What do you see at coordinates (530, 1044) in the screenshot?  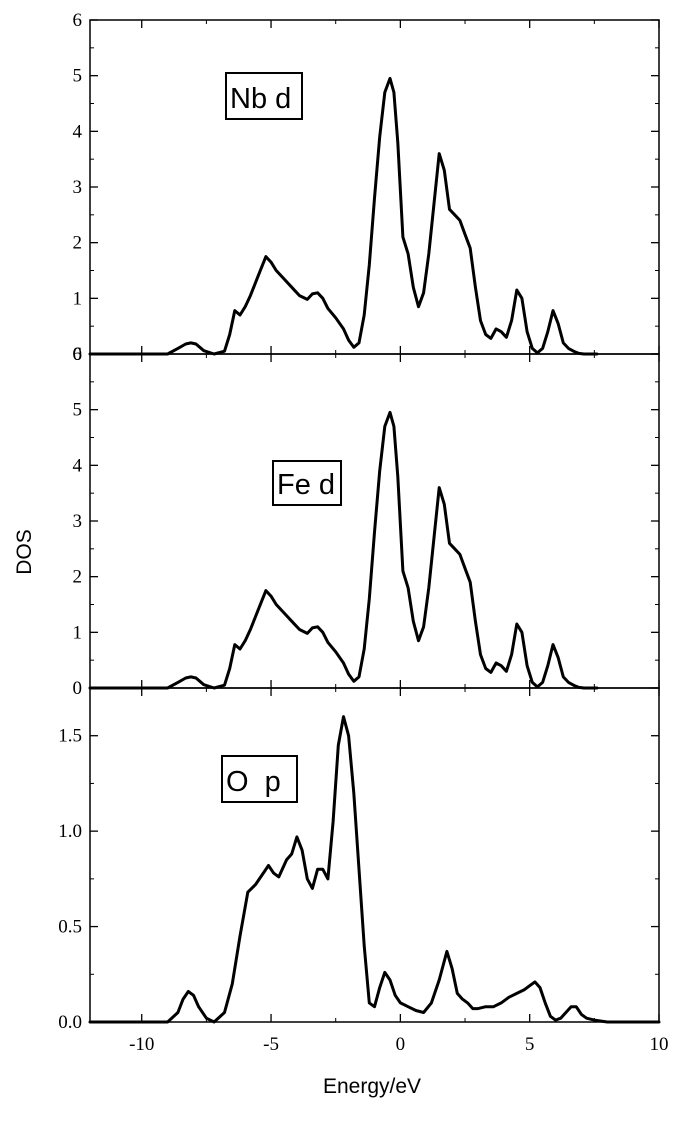 I see `x-tick-label: 5` at bounding box center [530, 1044].